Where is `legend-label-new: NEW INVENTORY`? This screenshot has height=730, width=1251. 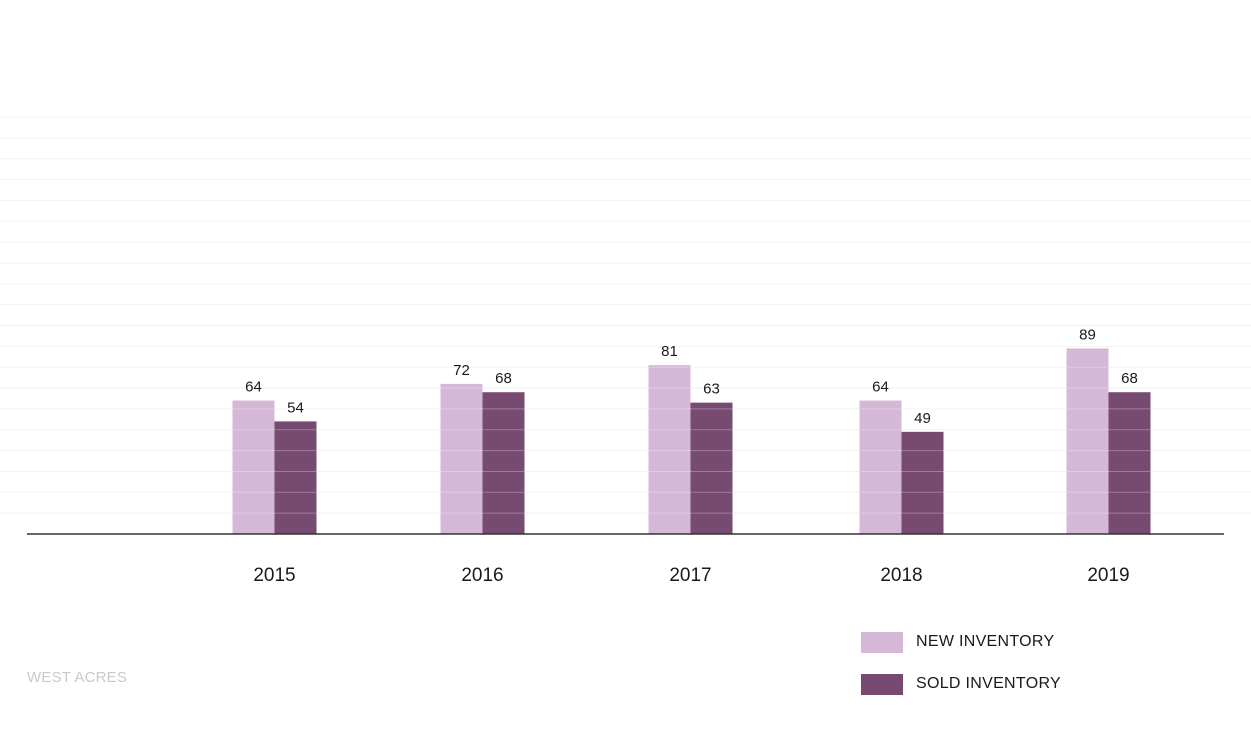
legend-label-new: NEW INVENTORY is located at coordinates (985, 641).